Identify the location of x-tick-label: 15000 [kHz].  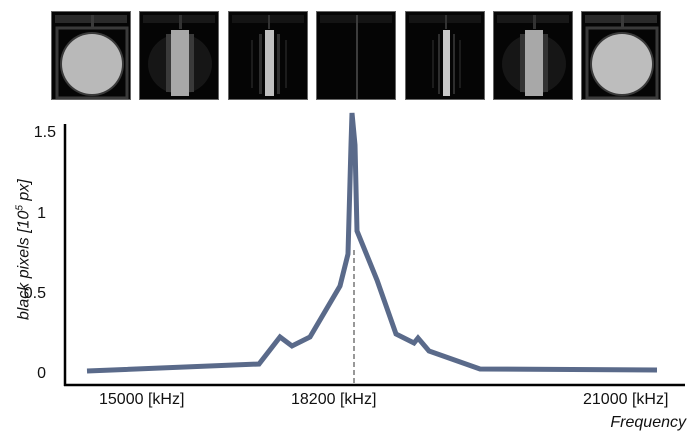
(142, 399).